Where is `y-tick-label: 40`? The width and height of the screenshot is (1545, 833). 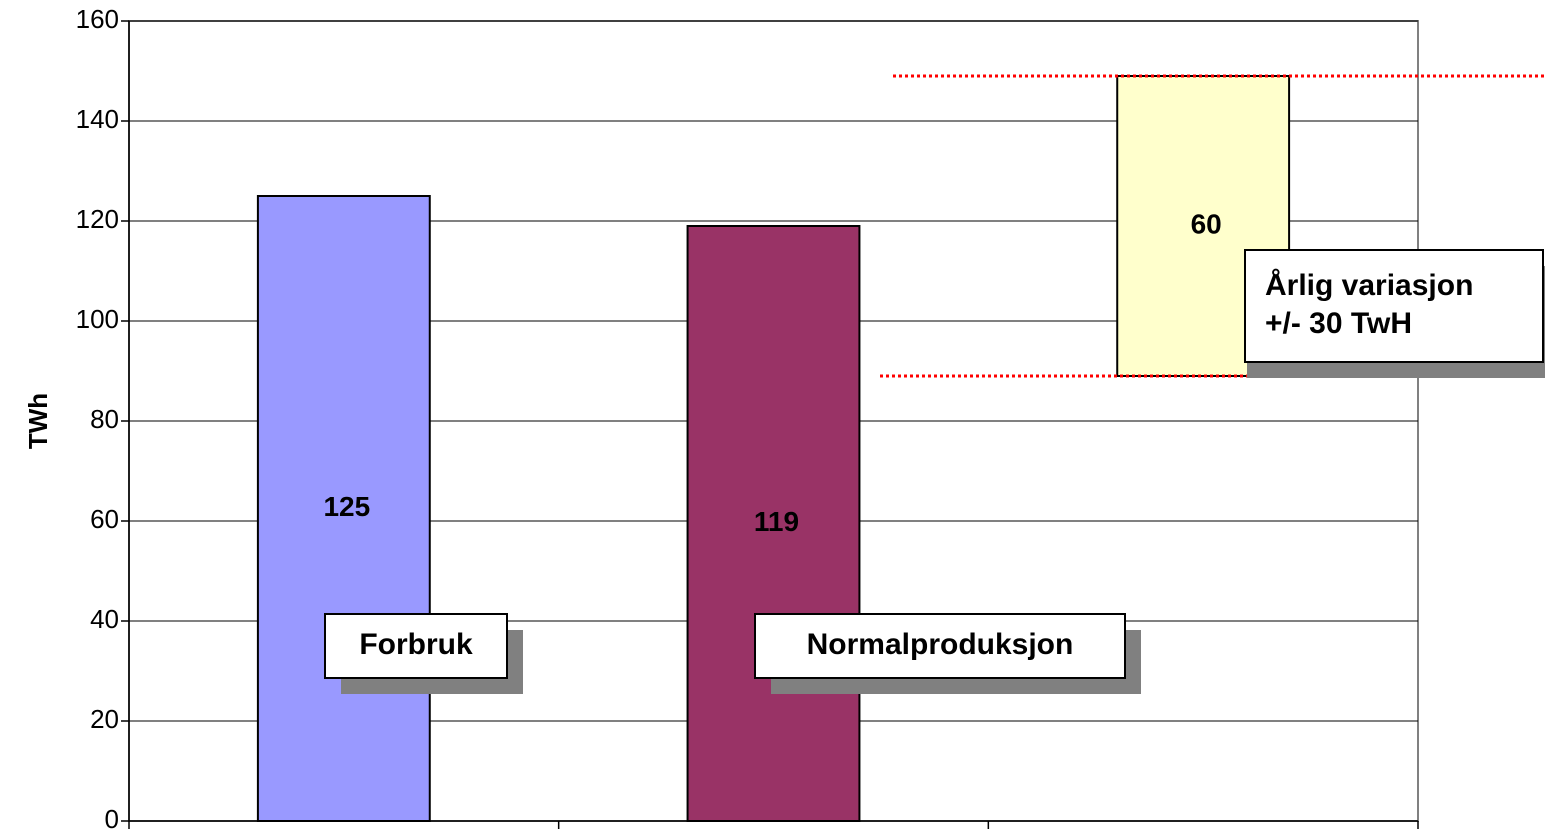 y-tick-label: 40 is located at coordinates (104, 619).